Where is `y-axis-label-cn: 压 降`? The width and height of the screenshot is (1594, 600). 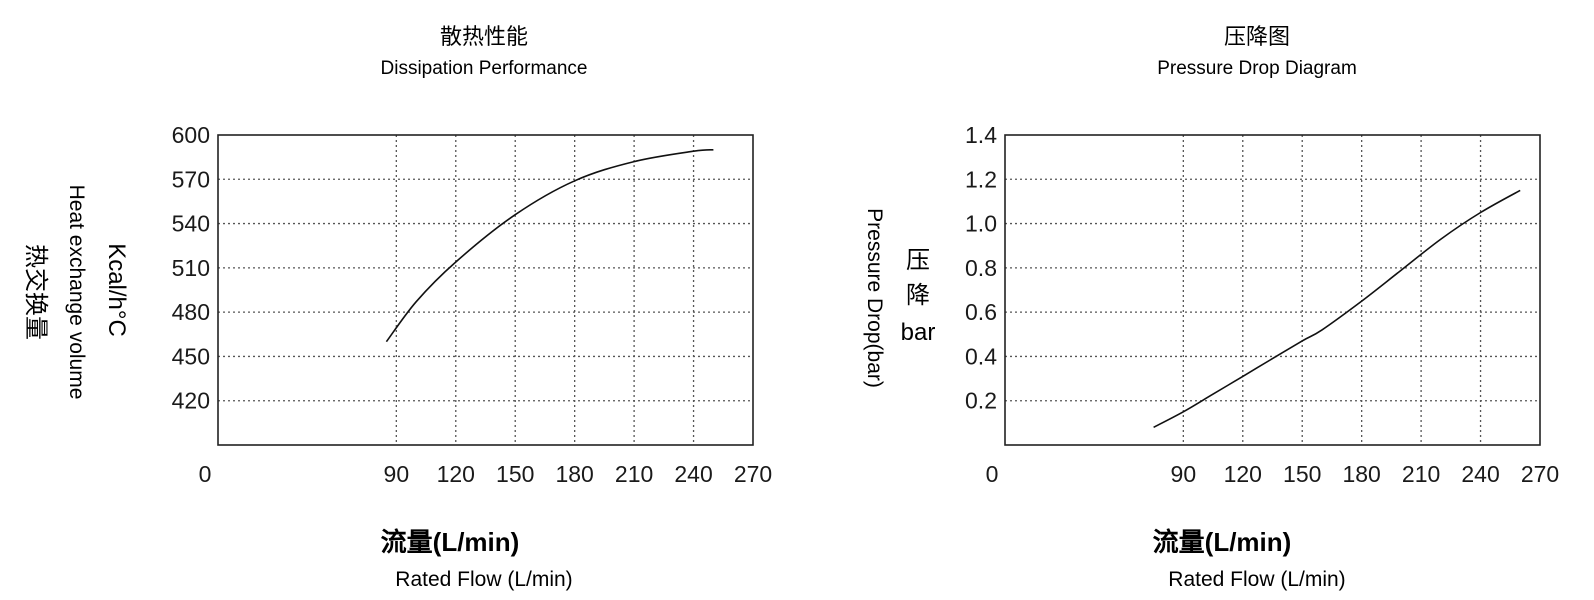
y-axis-label-cn: 压 降 is located at coordinates (918, 278).